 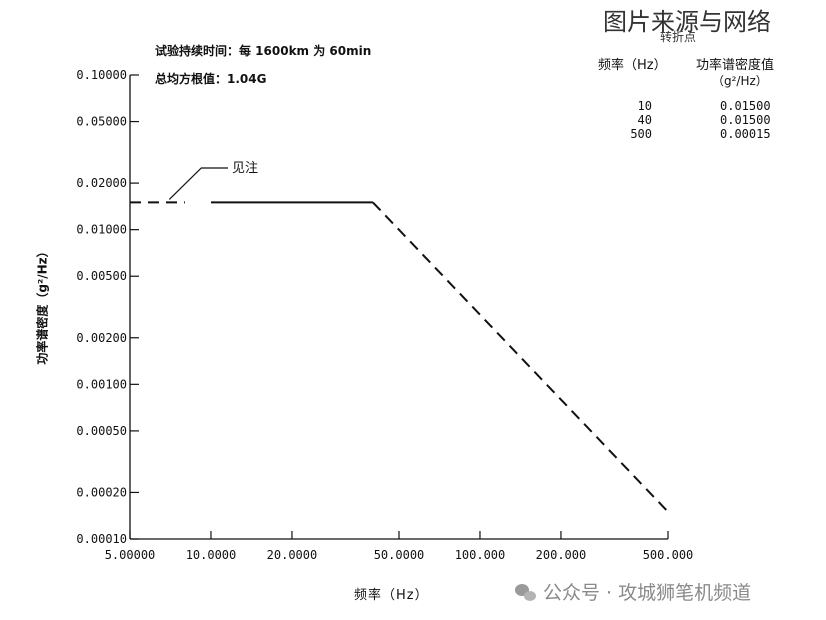 What do you see at coordinates (263, 51) in the screenshot?
I see `duration-note: 试验持续时间：每 1600km 为 60min` at bounding box center [263, 51].